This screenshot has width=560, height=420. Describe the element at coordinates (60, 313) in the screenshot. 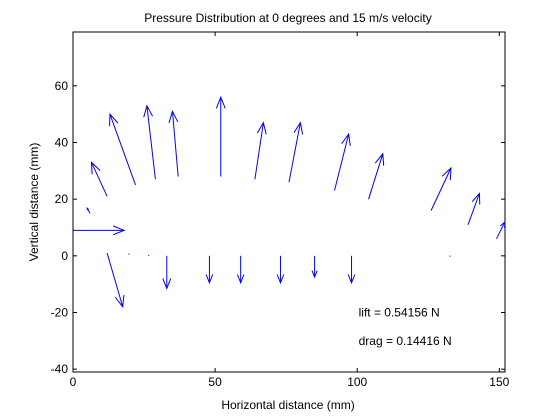

I see `y-tick-label: -20` at that location.